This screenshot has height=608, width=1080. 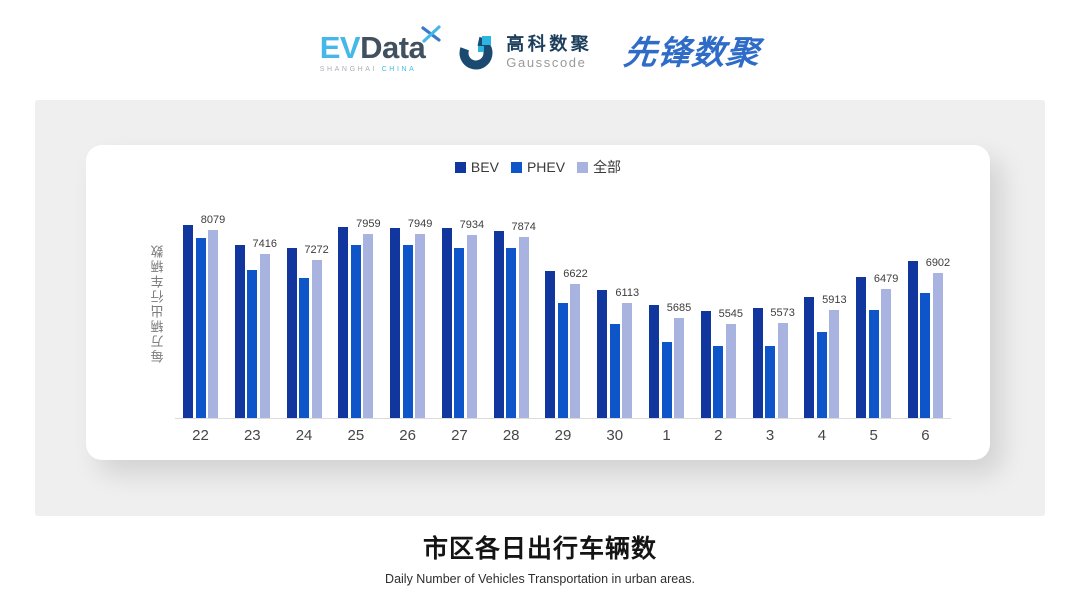 What do you see at coordinates (340, 47) in the screenshot?
I see `evdata-ev-text: EV` at bounding box center [340, 47].